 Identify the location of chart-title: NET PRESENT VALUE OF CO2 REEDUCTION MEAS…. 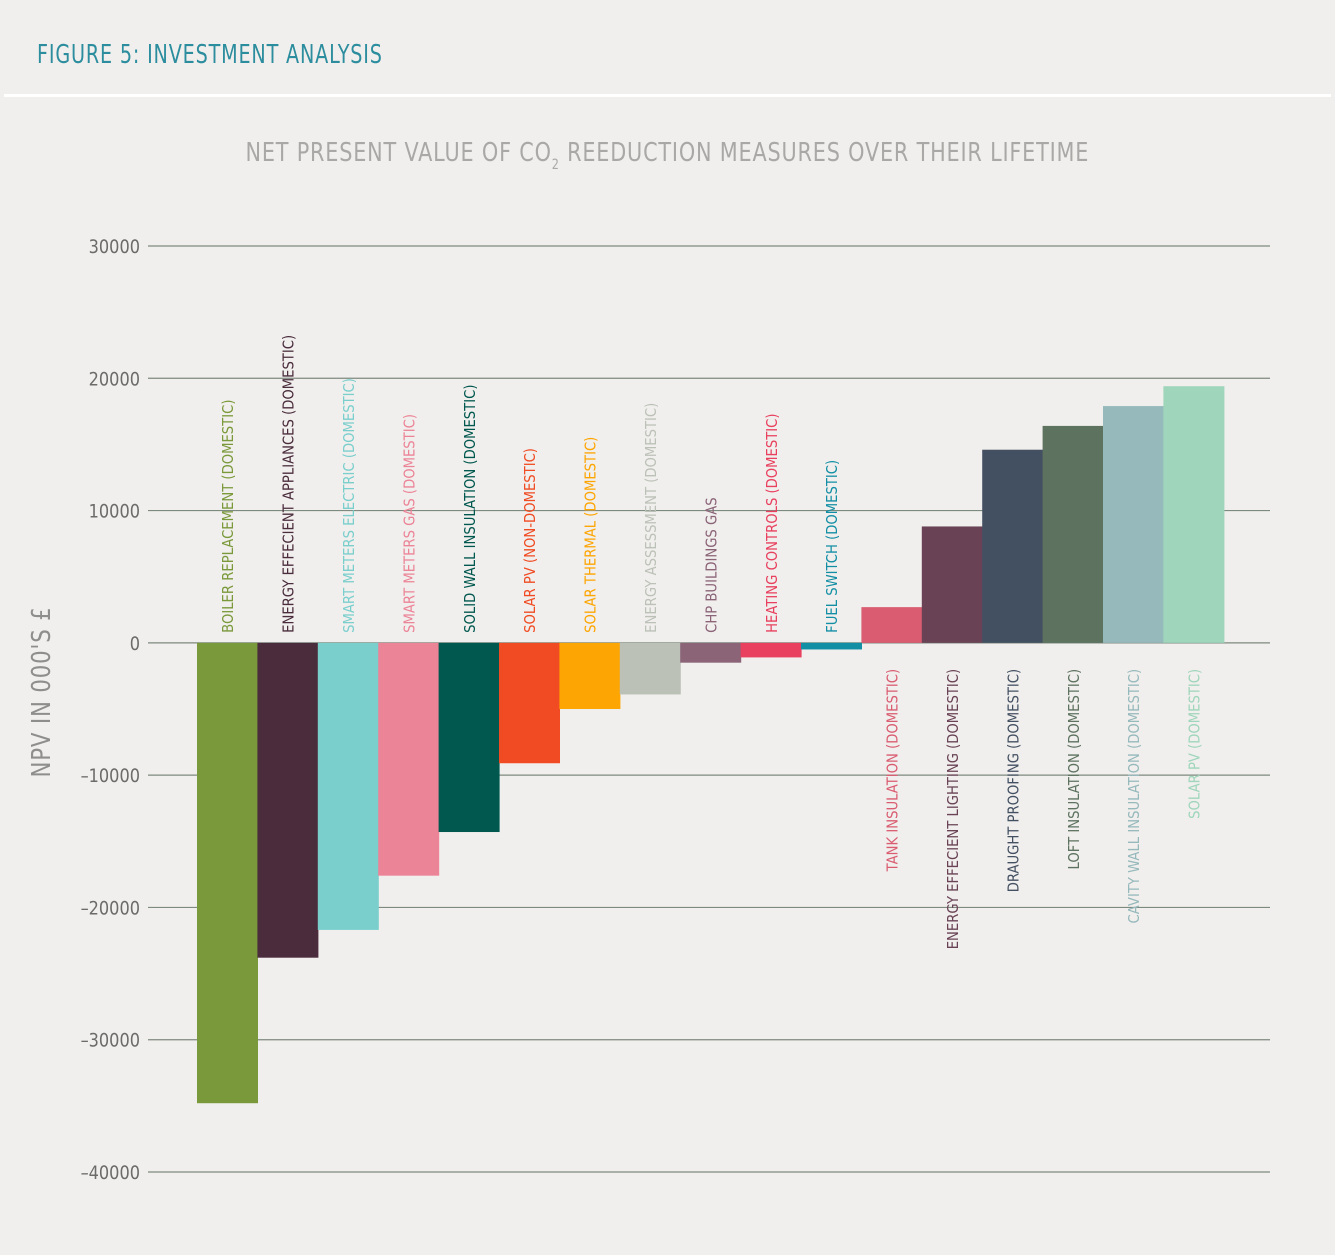
(667, 155).